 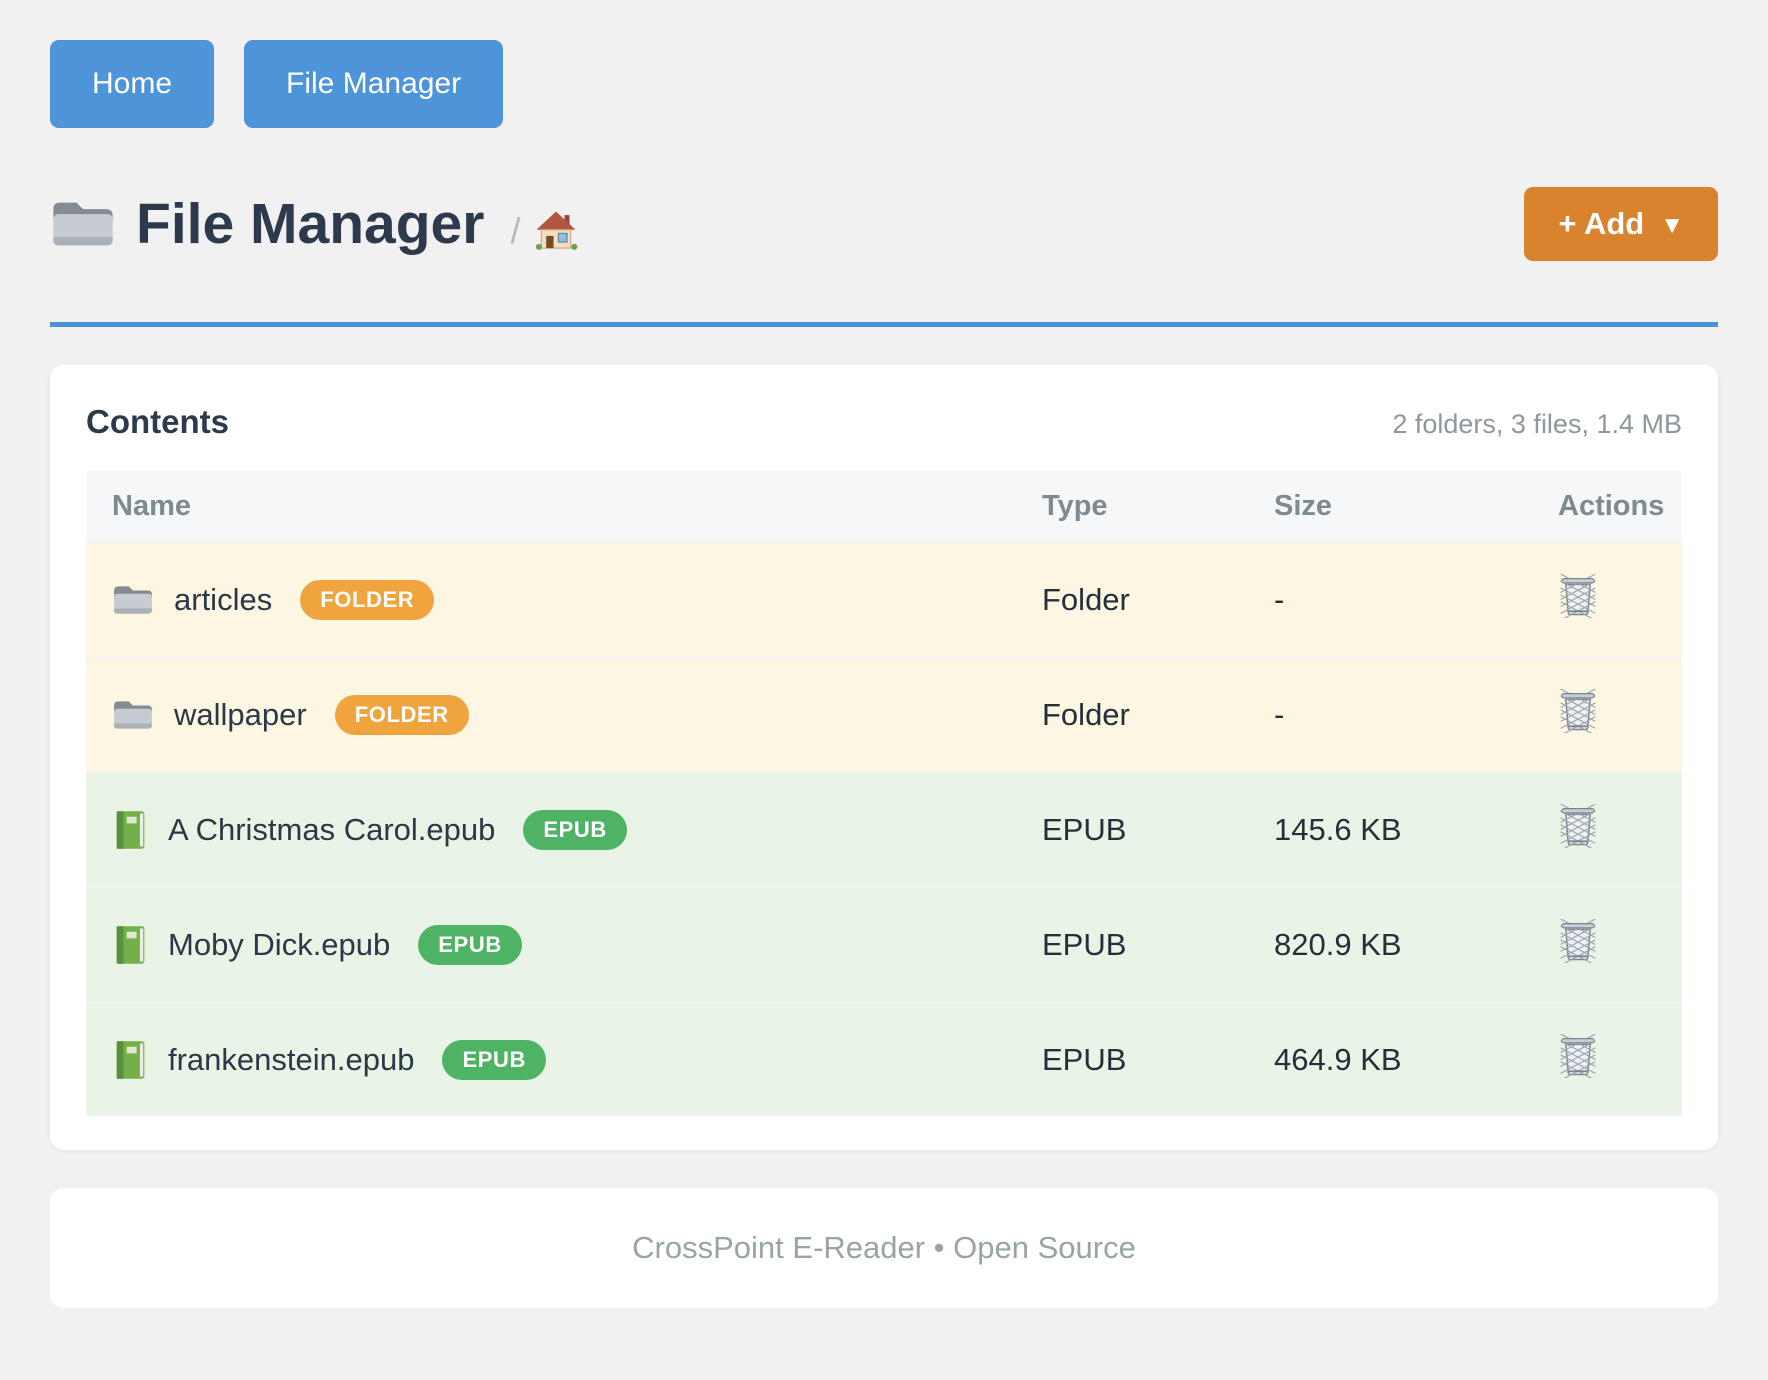 I want to click on footer: CrossPoint E-Reader • Open Source, so click(x=884, y=1248).